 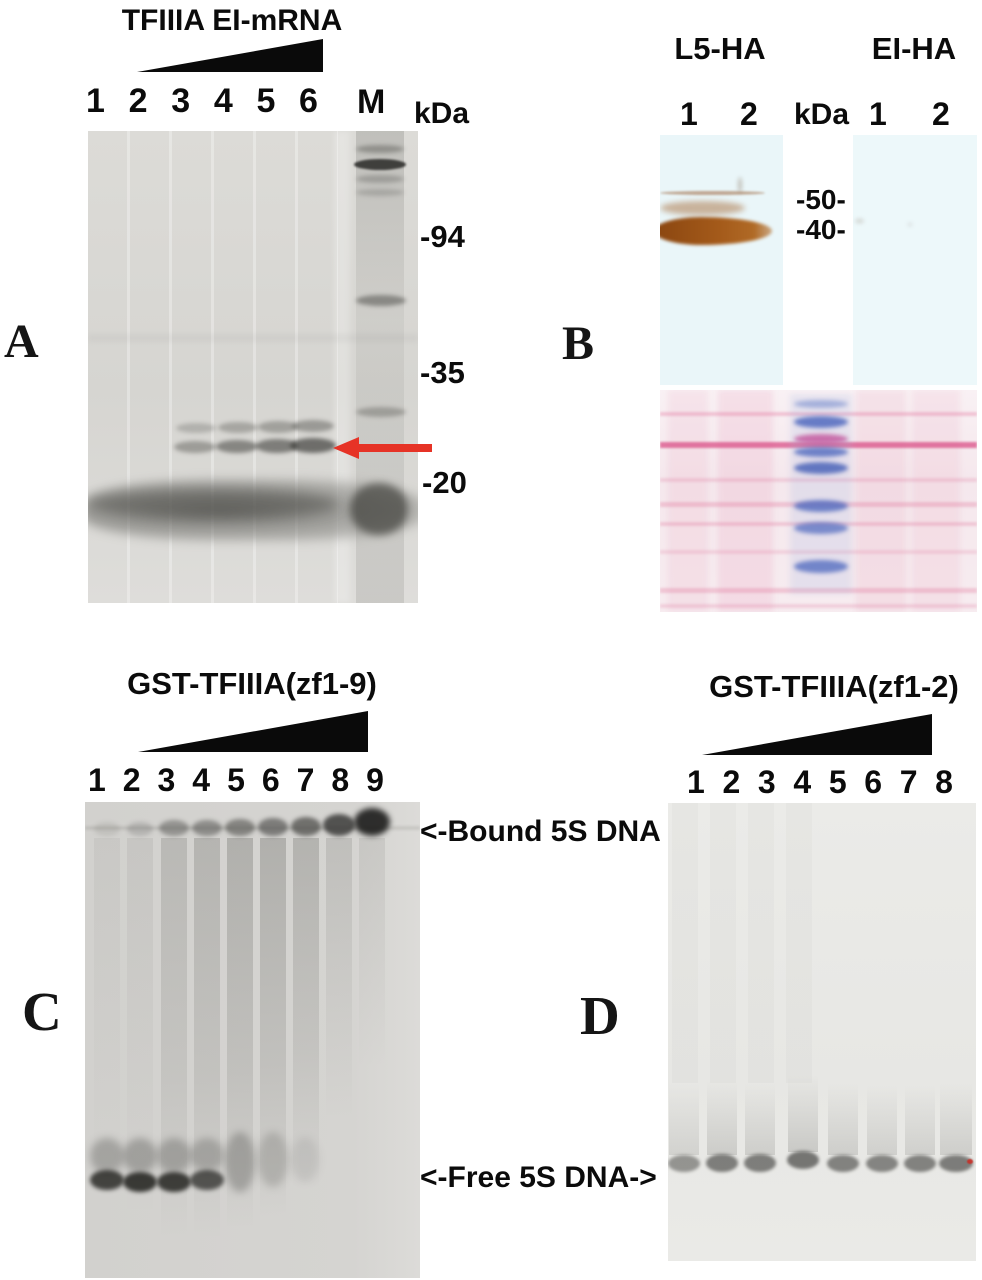 I want to click on blot-title-eiha: EI-HA, so click(x=914, y=48).